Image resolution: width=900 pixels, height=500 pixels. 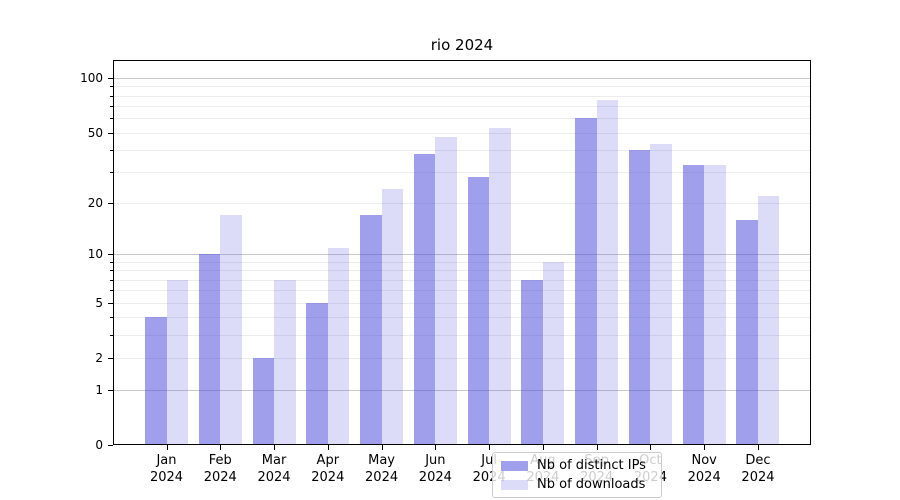 What do you see at coordinates (704, 460) in the screenshot?
I see `x-tick-month: Nov` at bounding box center [704, 460].